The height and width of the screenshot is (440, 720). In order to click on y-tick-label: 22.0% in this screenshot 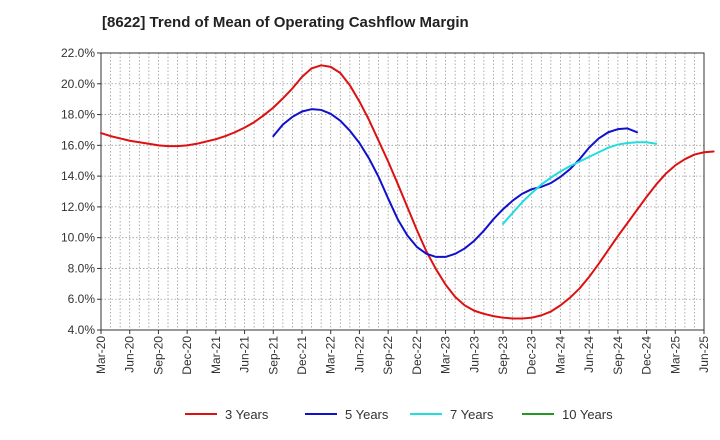, I will do `click(78, 53)`.